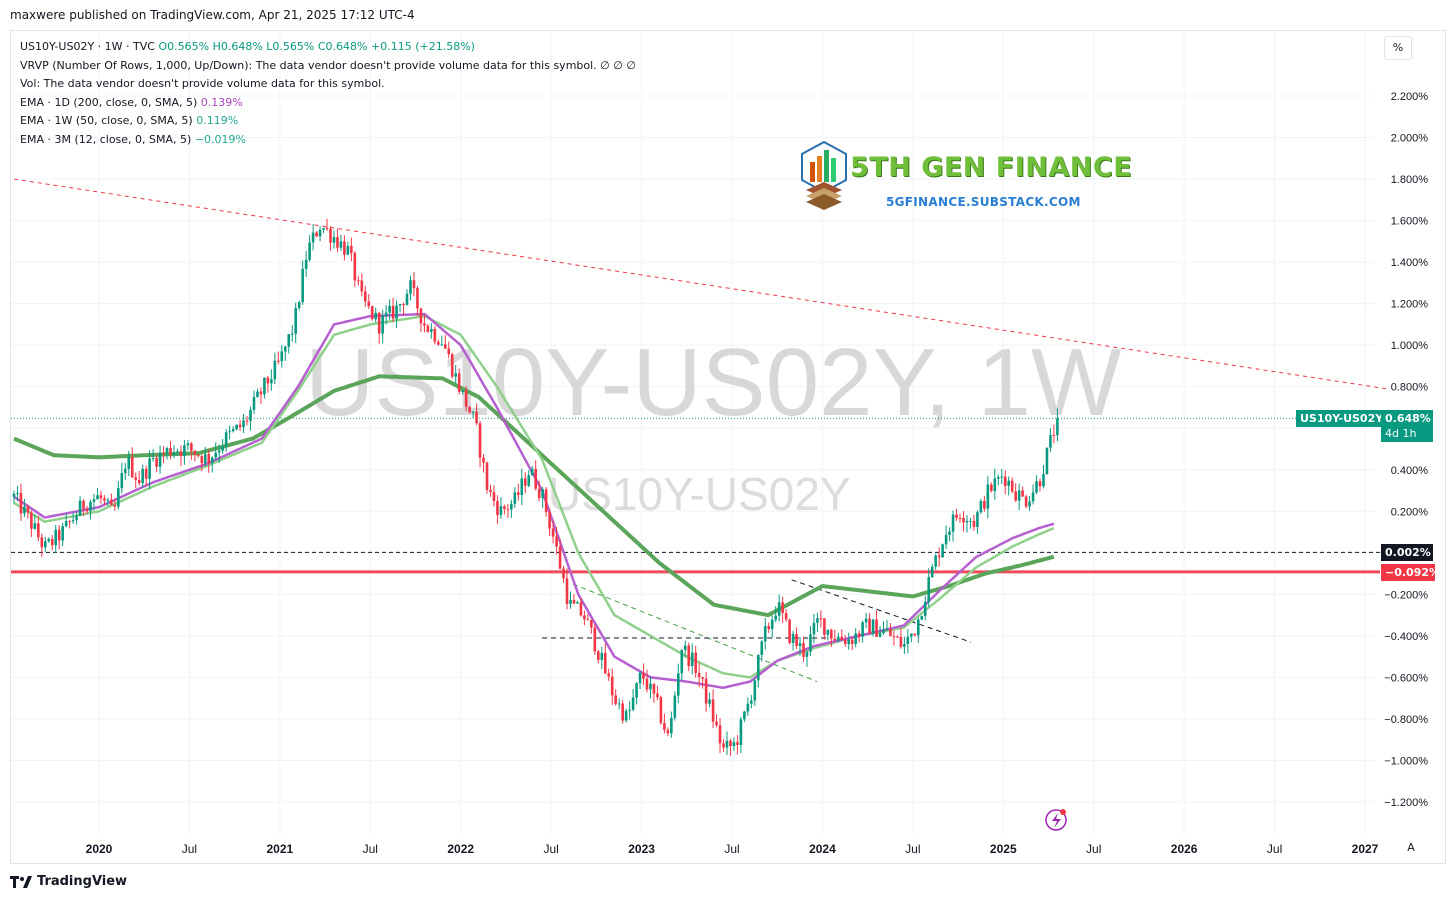  I want to click on lightning-icon, so click(1056, 820).